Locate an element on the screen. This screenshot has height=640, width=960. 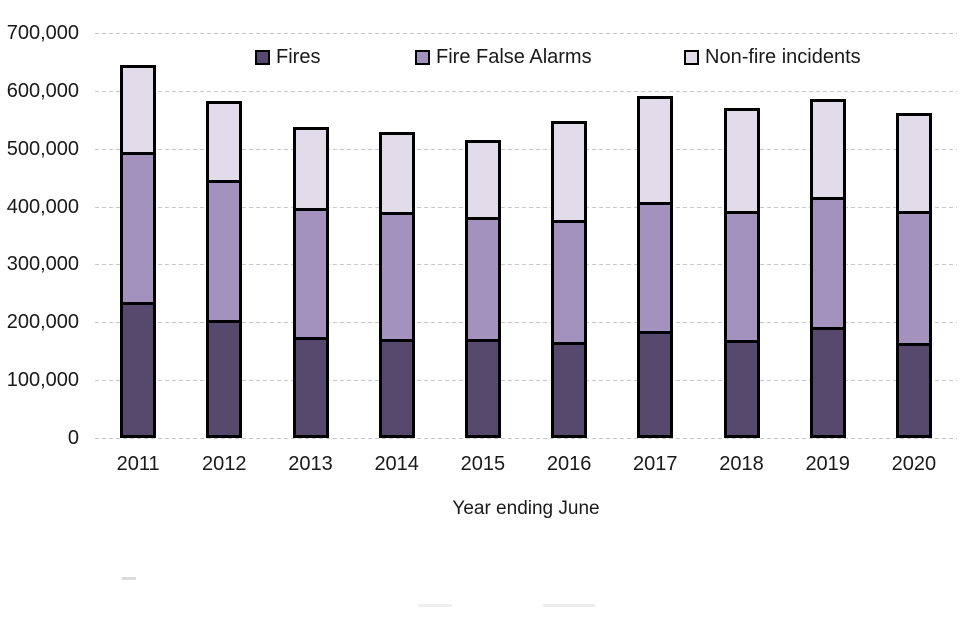
x-axis-tick-labels: 2011 2012 2013 2014 2015 2016 2017 2018 2019 2020 is located at coordinates (526, 466).